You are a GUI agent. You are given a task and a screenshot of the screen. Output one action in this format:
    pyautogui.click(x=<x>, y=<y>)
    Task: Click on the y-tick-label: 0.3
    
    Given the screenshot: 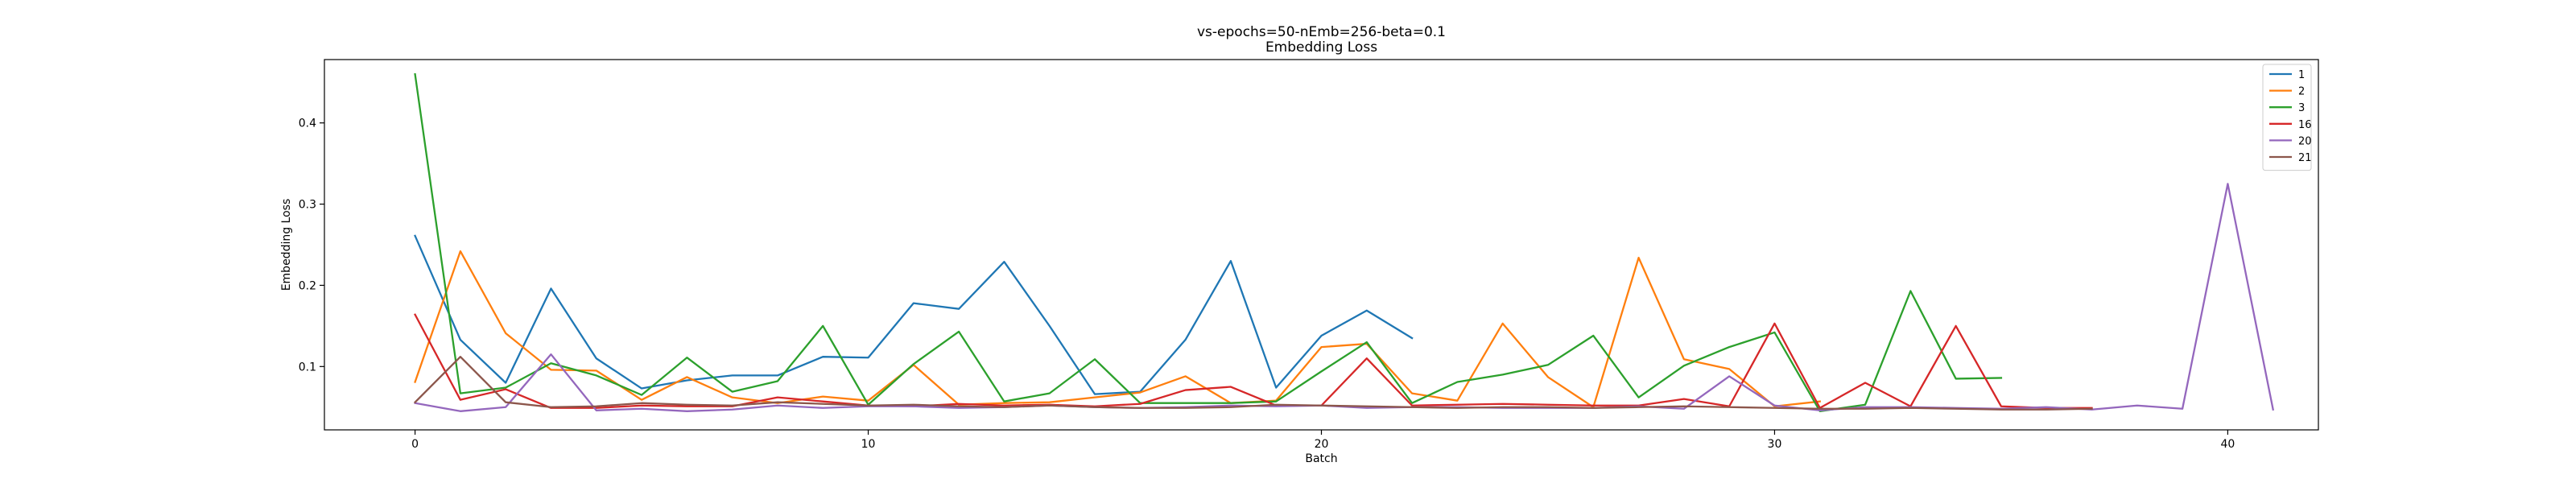 What is the action you would take?
    pyautogui.click(x=307, y=205)
    